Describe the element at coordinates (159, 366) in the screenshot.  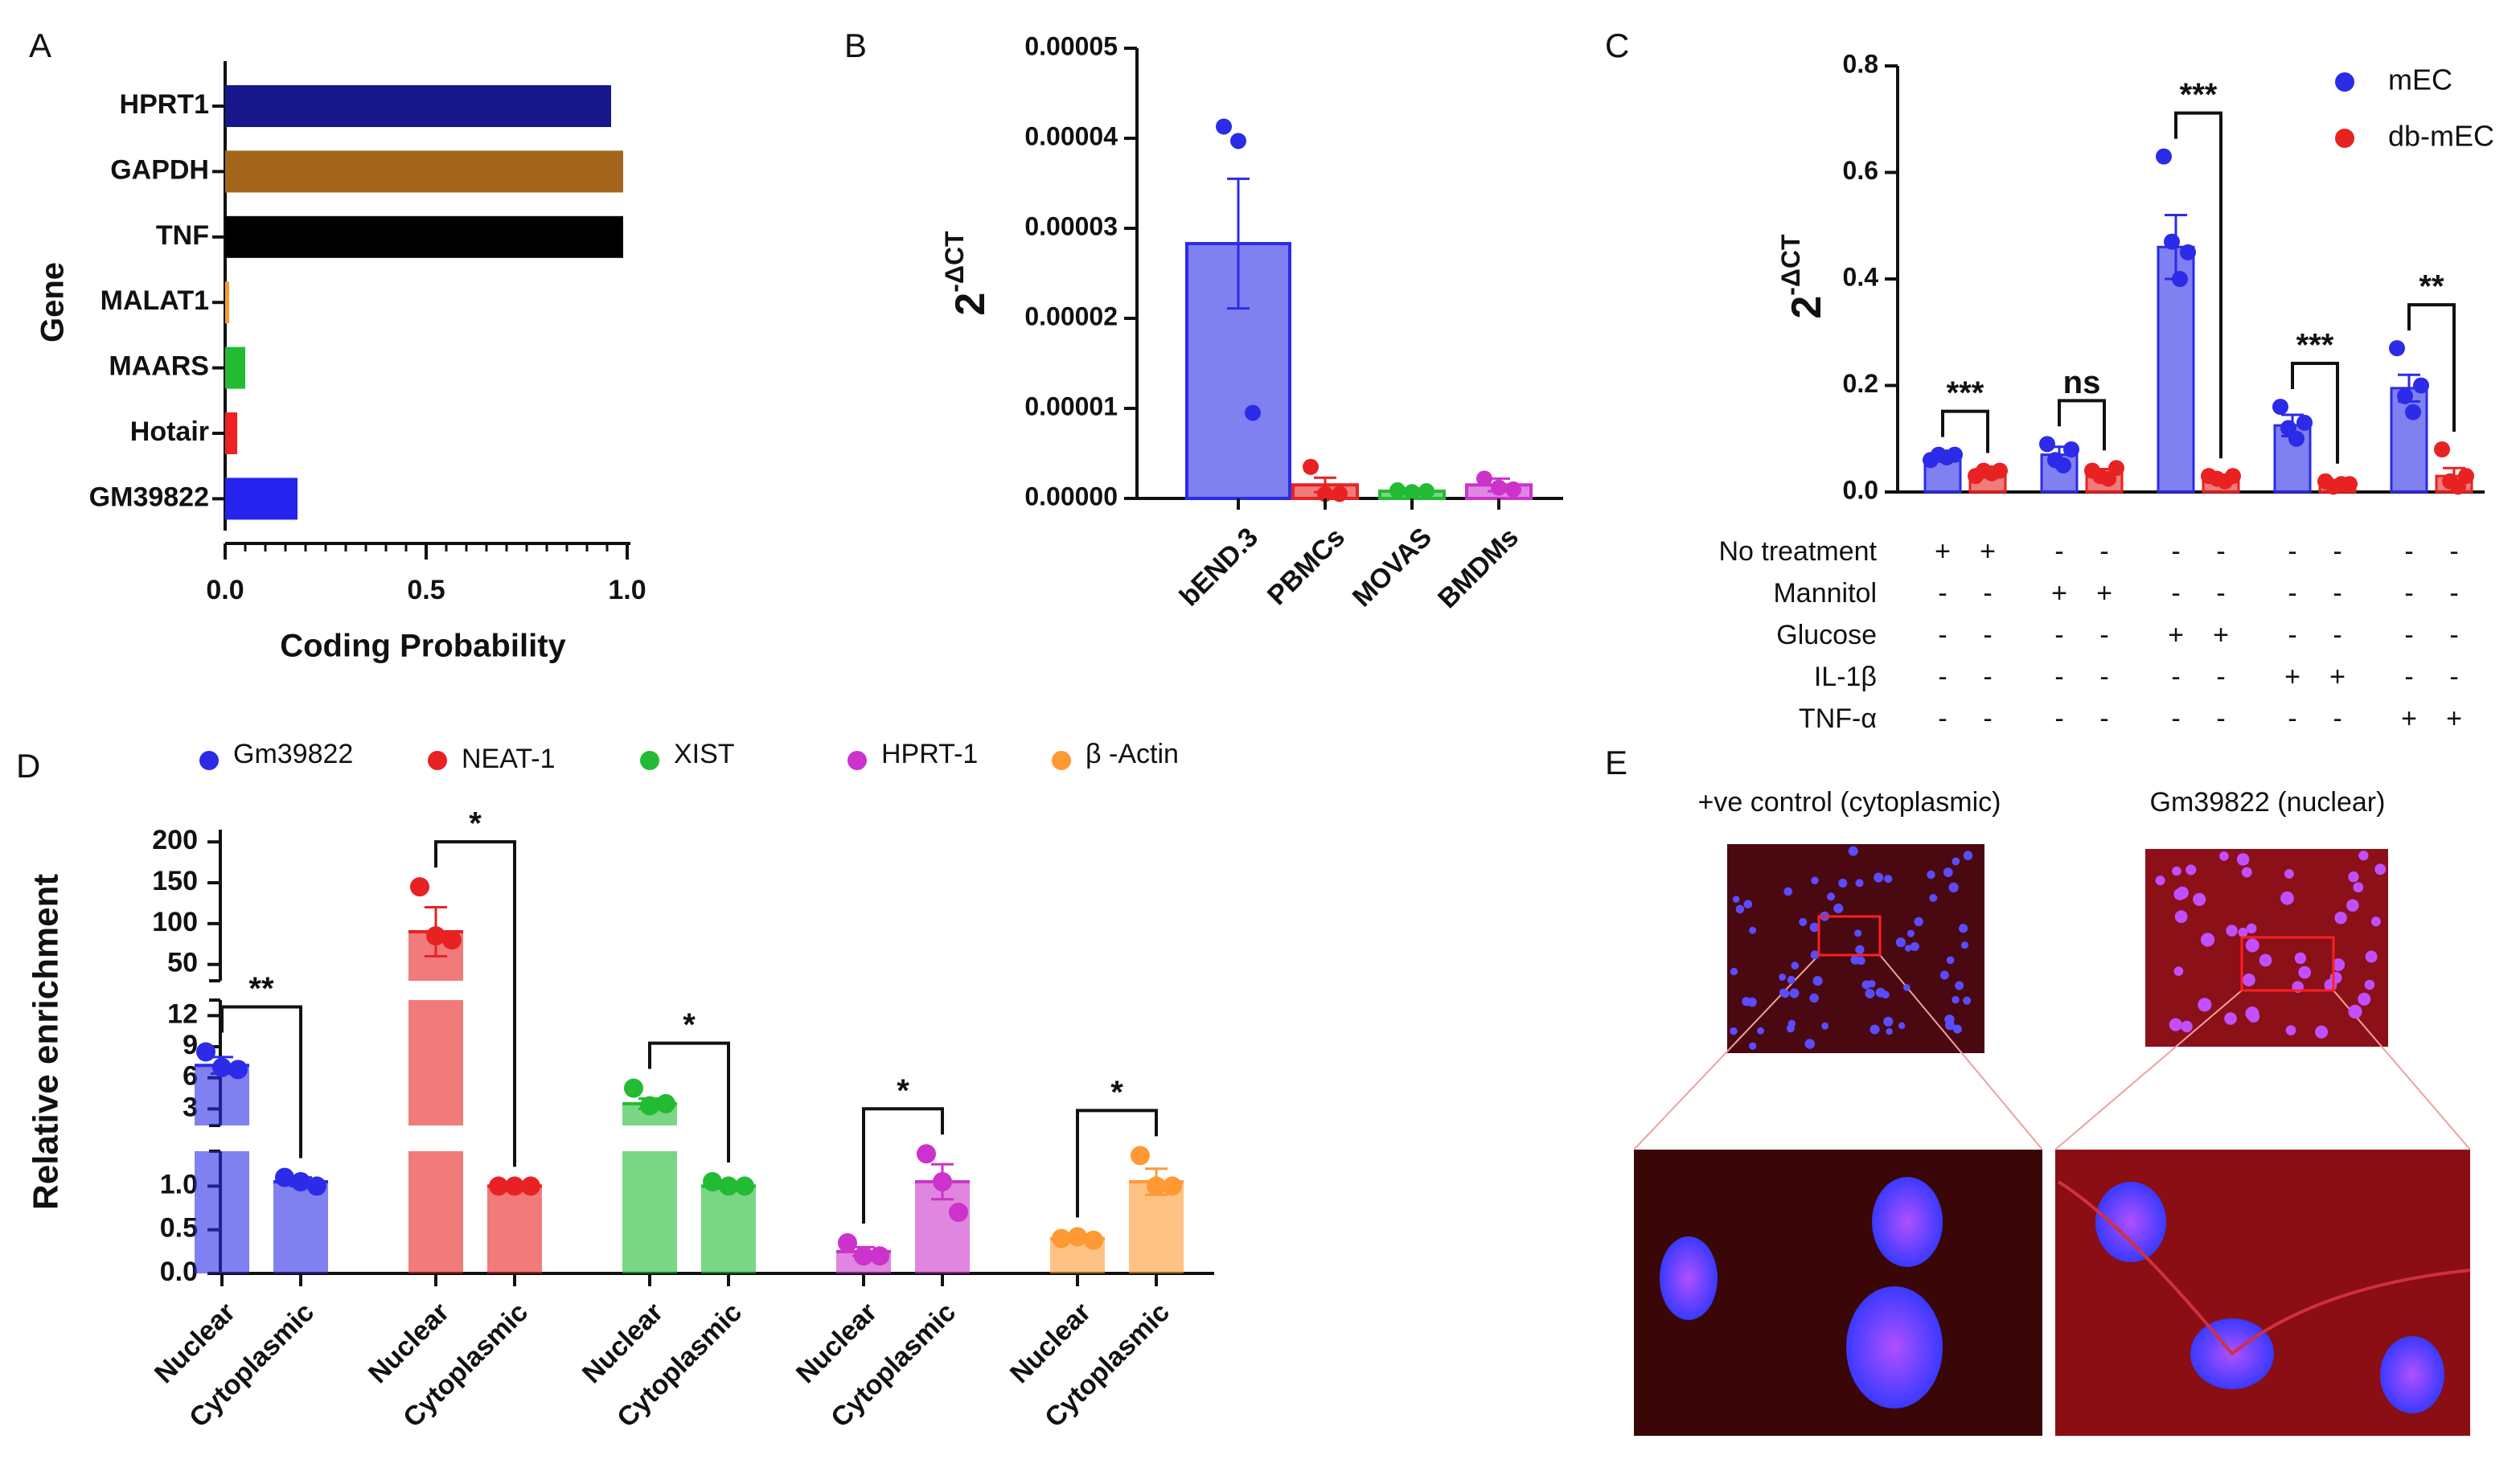
I see `y-tick-label: MAARS` at that location.